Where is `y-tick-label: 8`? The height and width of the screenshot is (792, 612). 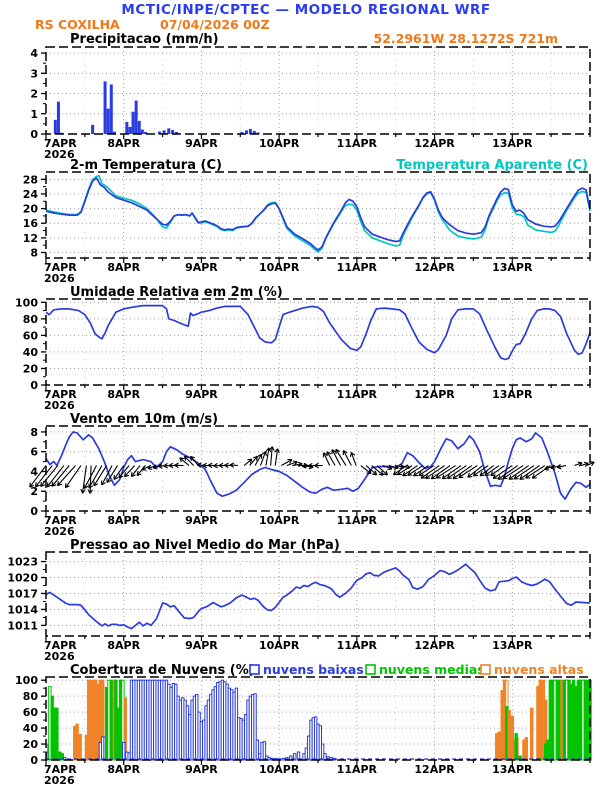
y-tick-label: 8 is located at coordinates (34, 253).